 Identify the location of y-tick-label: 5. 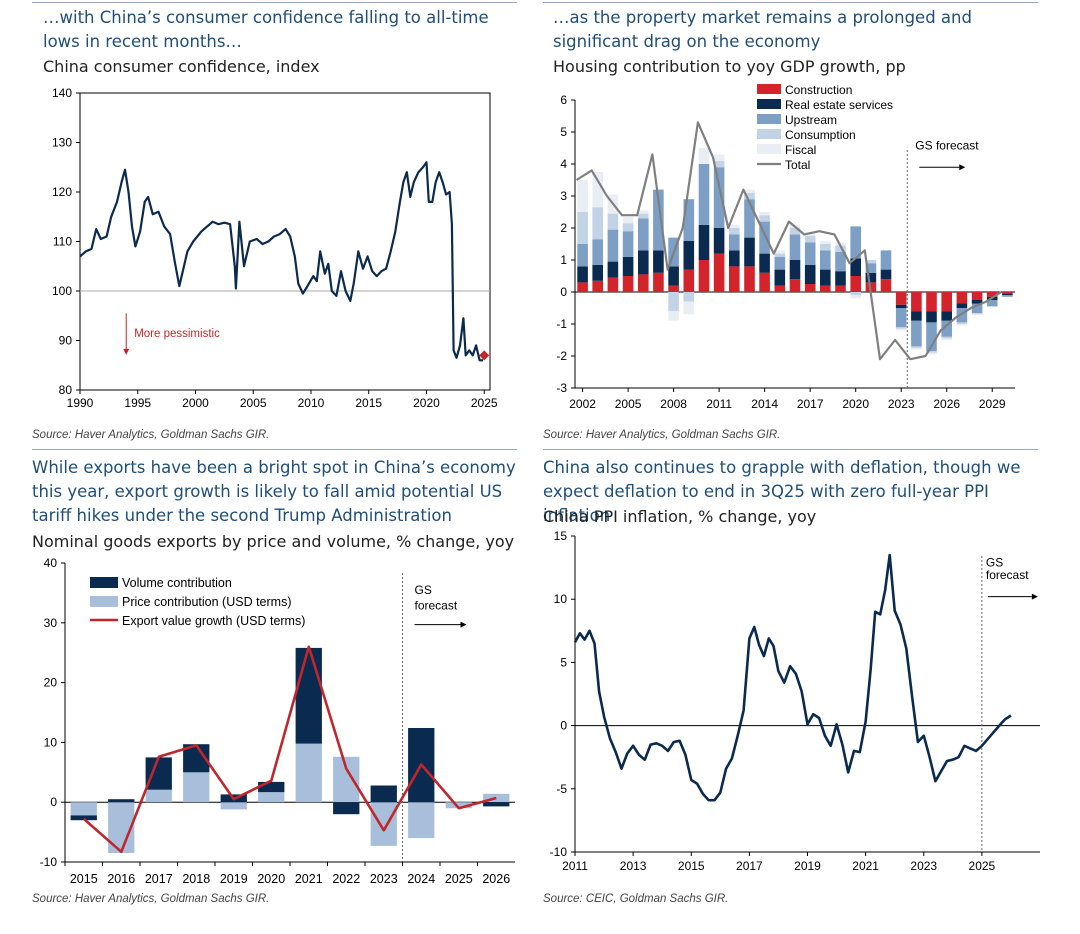
(563, 662).